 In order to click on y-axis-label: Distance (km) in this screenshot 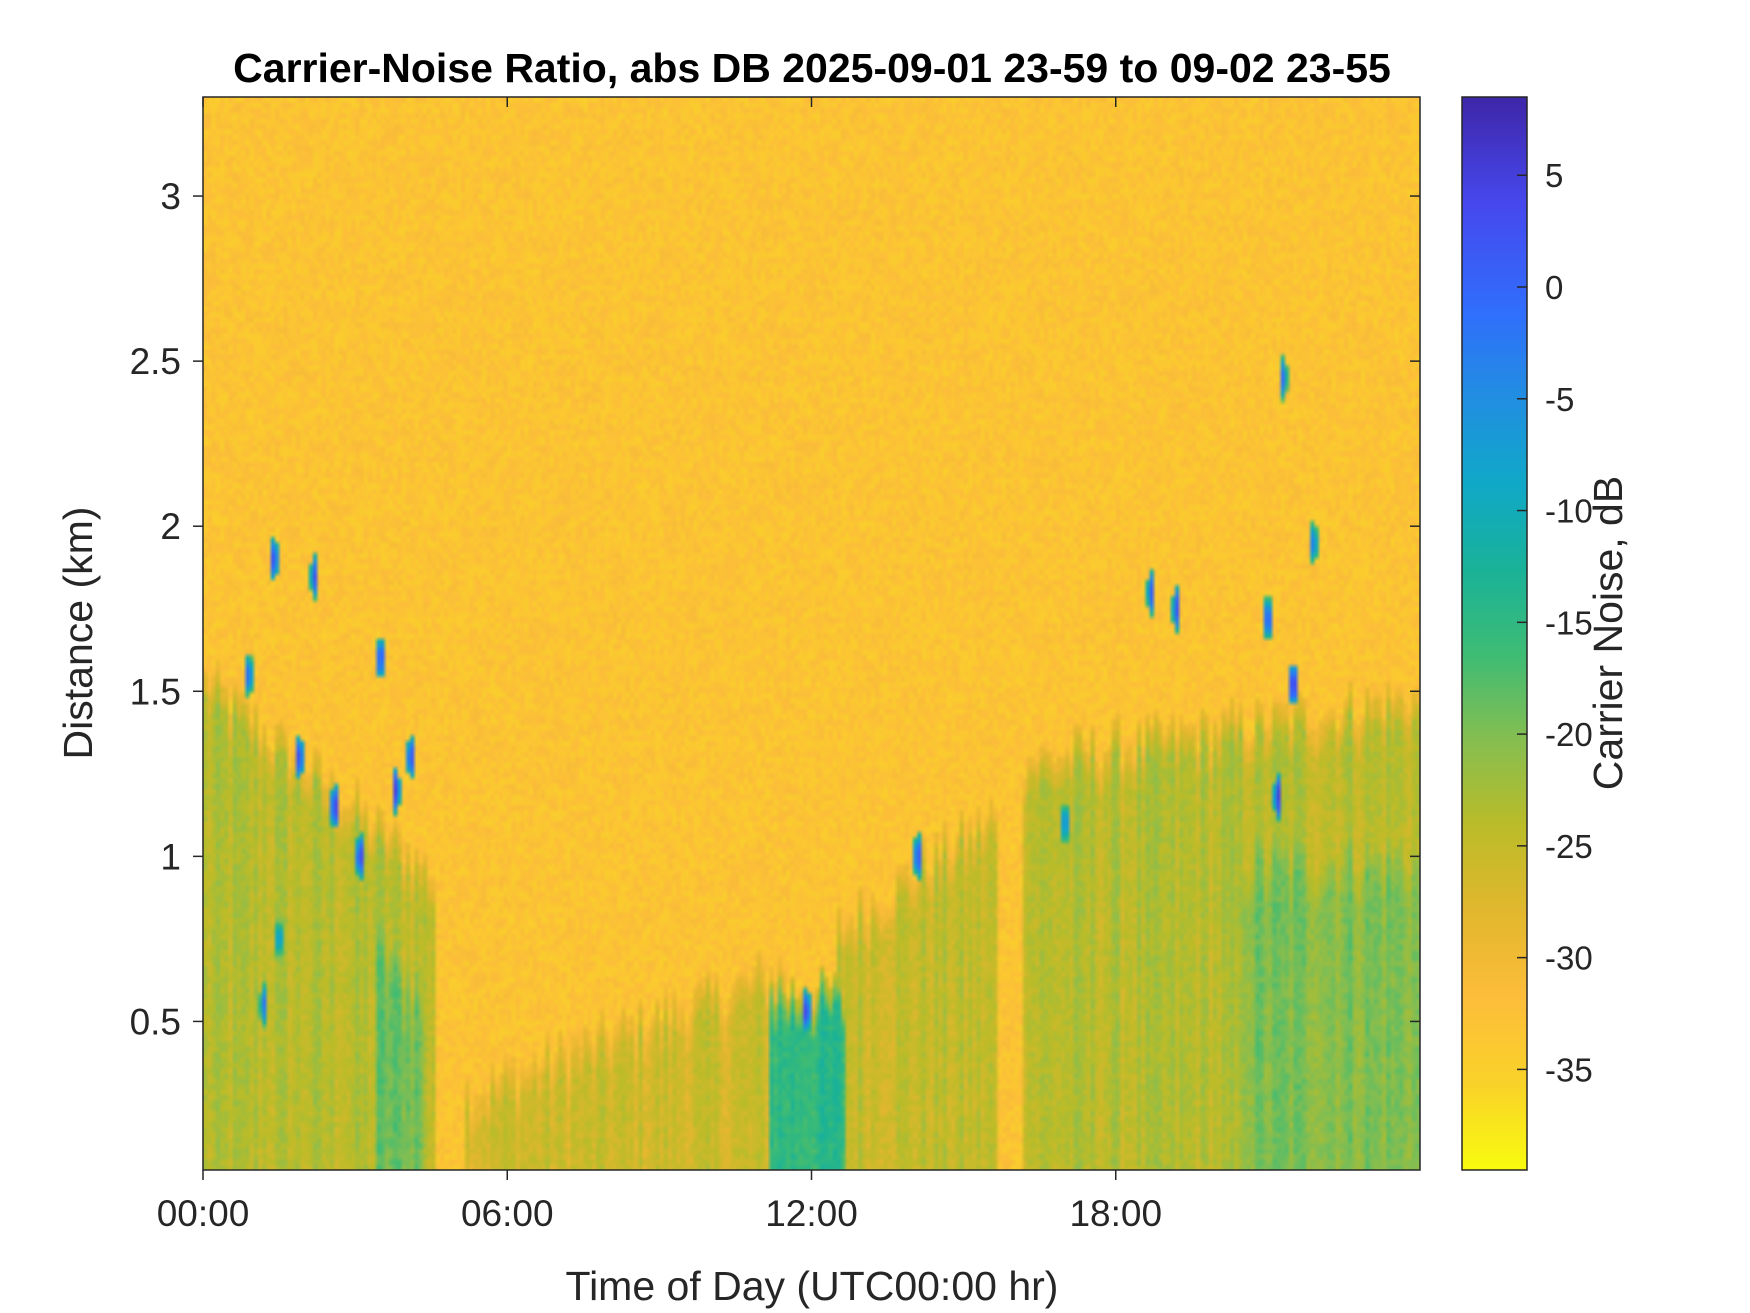, I will do `click(78, 633)`.